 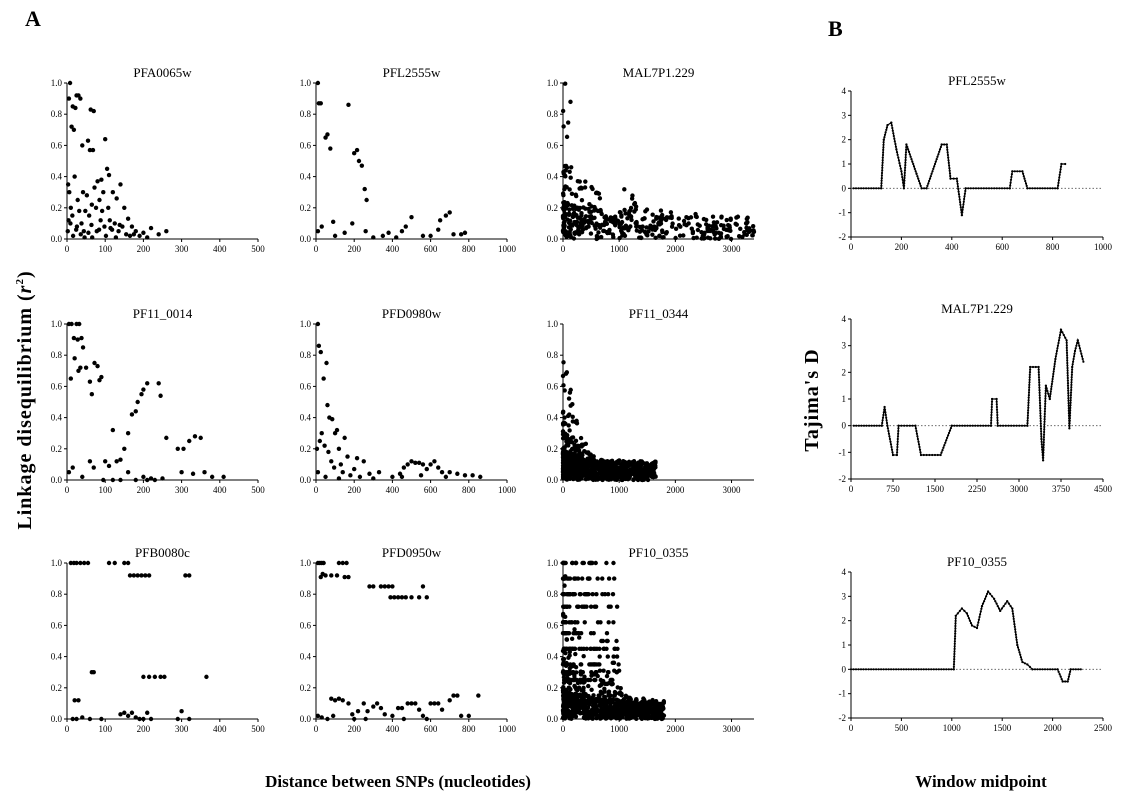 What do you see at coordinates (553, 324) in the screenshot?
I see `chart-6-ytick-label: 1.0` at bounding box center [553, 324].